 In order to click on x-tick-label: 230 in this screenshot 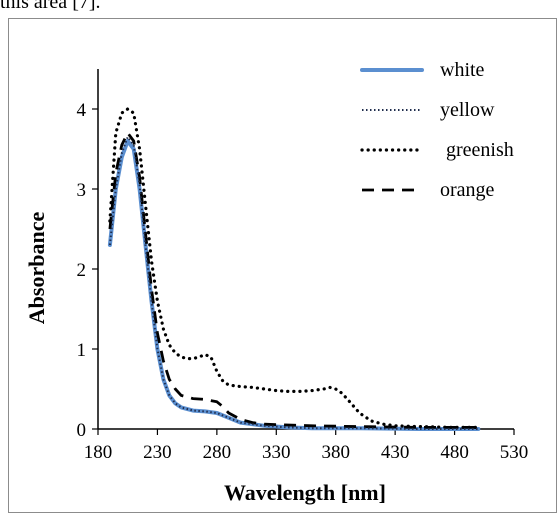, I will do `click(157, 452)`.